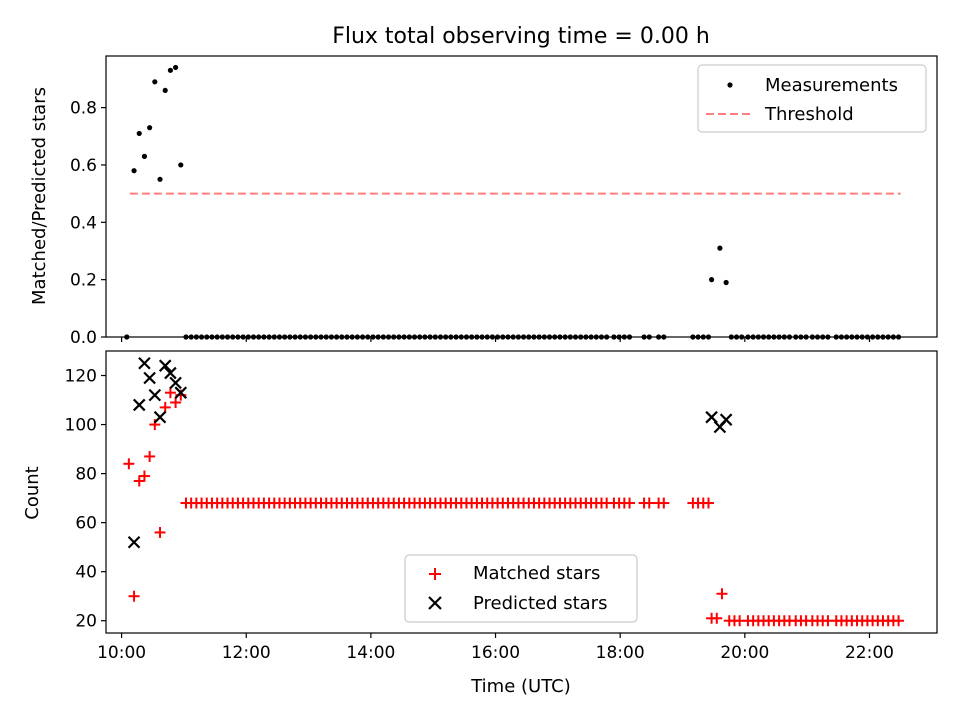 This screenshot has height=720, width=960. I want to click on xtick-label: 14:00, so click(370, 653).